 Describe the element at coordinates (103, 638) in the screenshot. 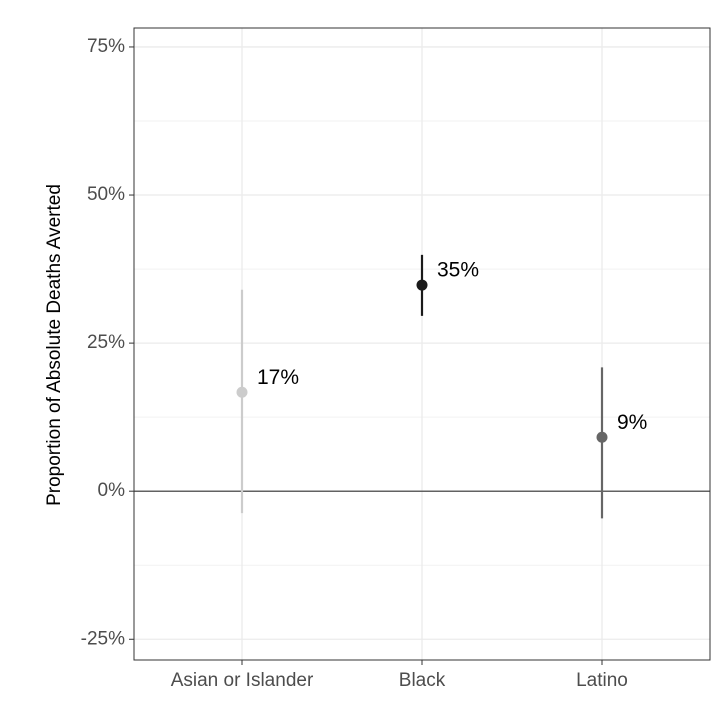

I see `y-tick-label: -25%` at that location.